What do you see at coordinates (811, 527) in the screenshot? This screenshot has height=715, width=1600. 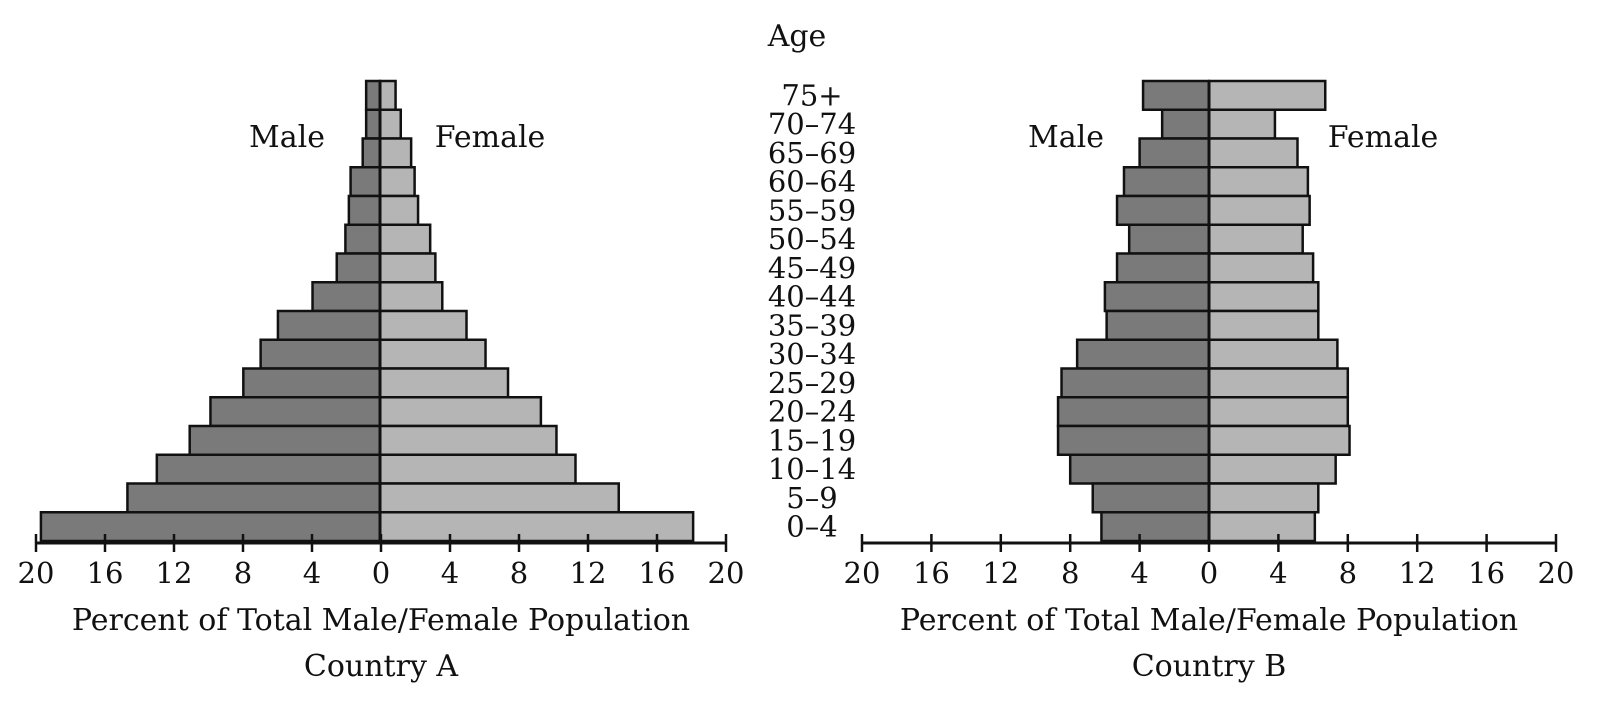 I see `age-label: 0–4` at bounding box center [811, 527].